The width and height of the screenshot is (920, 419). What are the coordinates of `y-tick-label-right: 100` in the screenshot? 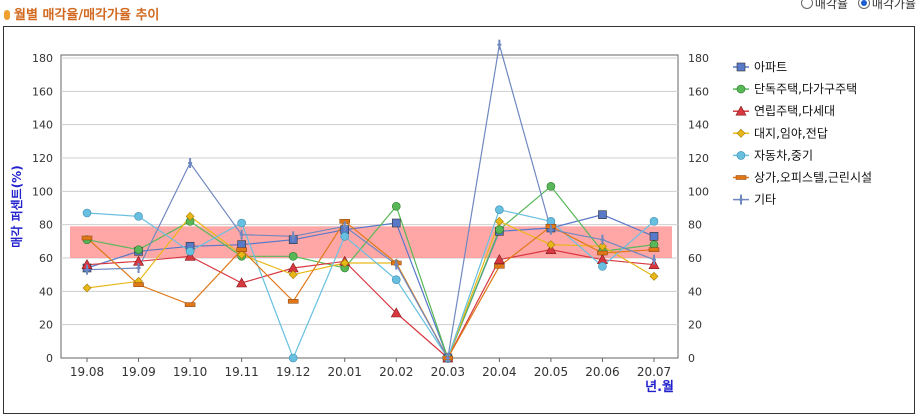 It's located at (698, 191).